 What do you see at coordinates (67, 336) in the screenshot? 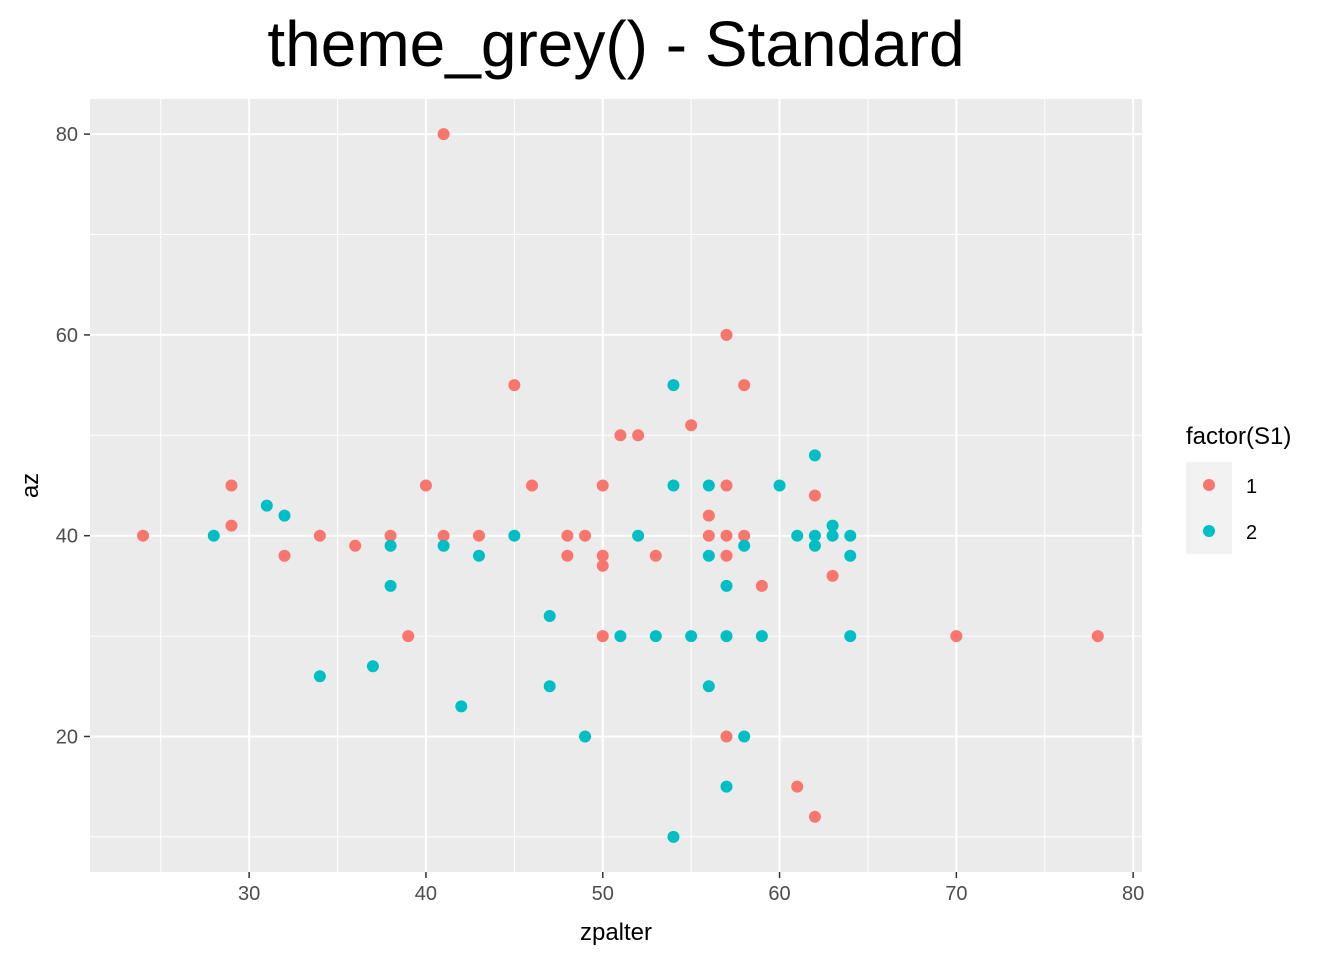
I see `y-tick-label: 60` at bounding box center [67, 336].